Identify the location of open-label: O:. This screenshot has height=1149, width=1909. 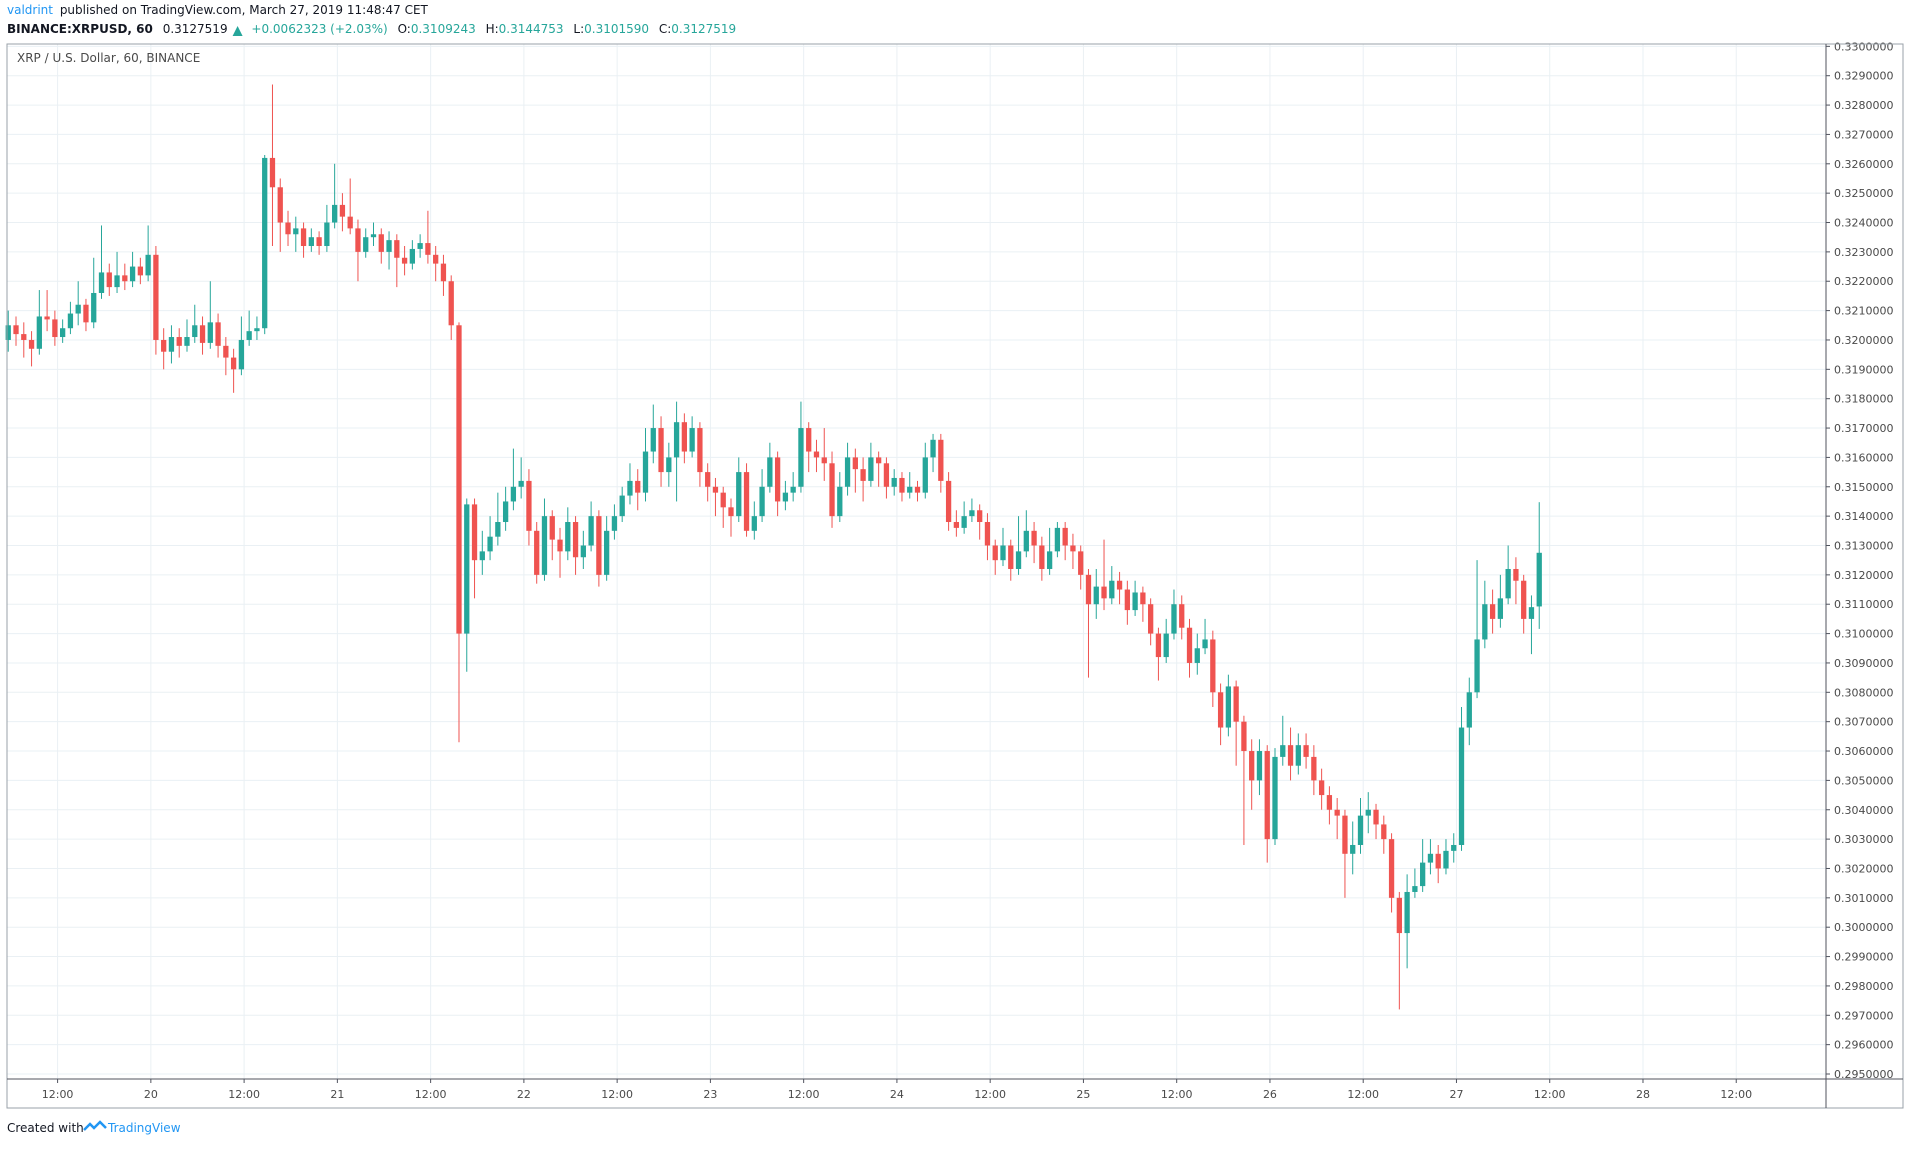
(404, 29).